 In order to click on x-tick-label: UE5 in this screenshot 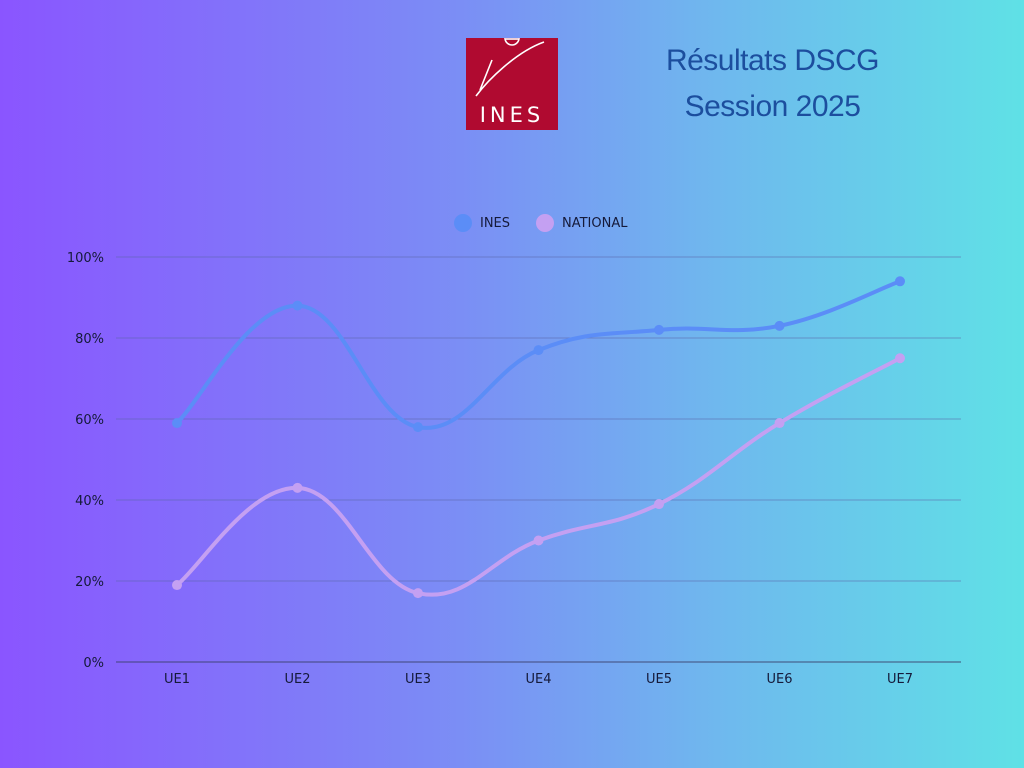, I will do `click(659, 679)`.